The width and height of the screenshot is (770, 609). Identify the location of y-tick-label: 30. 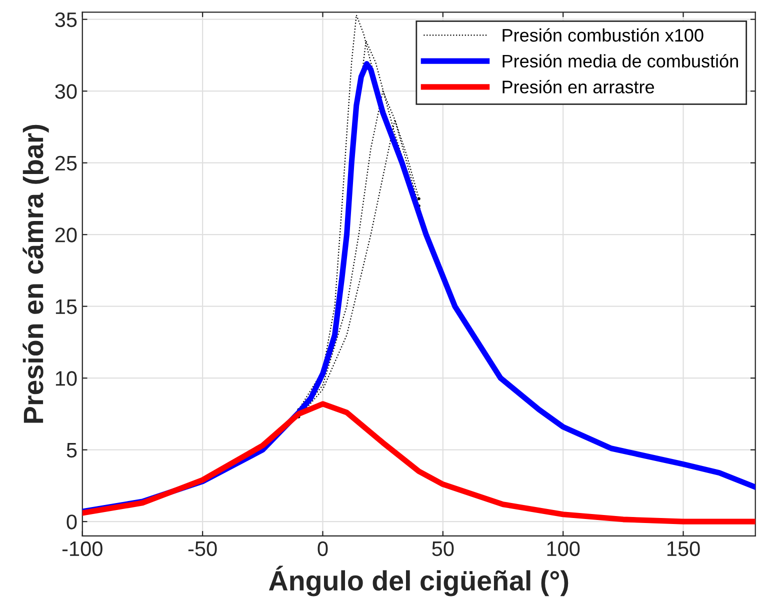
(66, 91).